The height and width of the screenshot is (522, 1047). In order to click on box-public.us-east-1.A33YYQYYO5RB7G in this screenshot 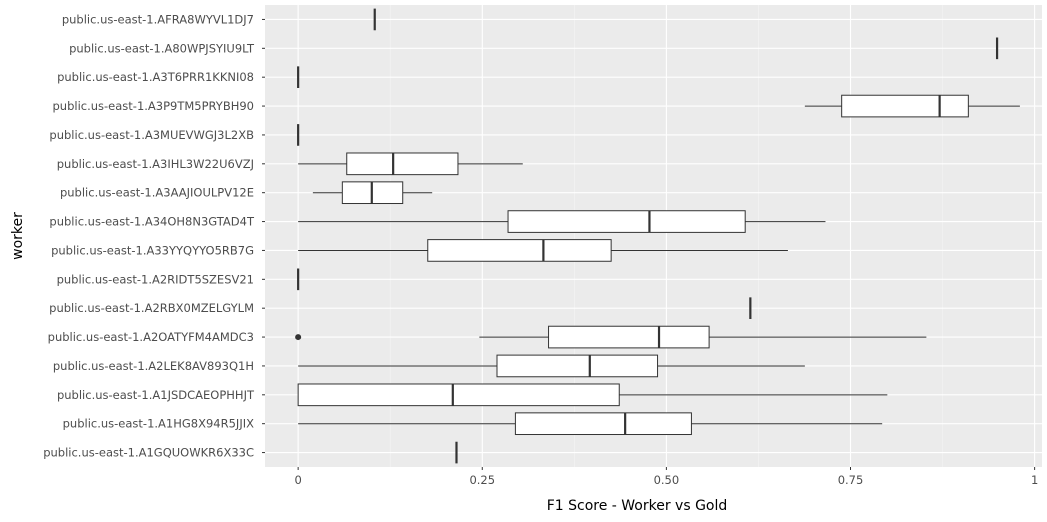, I will do `click(543, 250)`.